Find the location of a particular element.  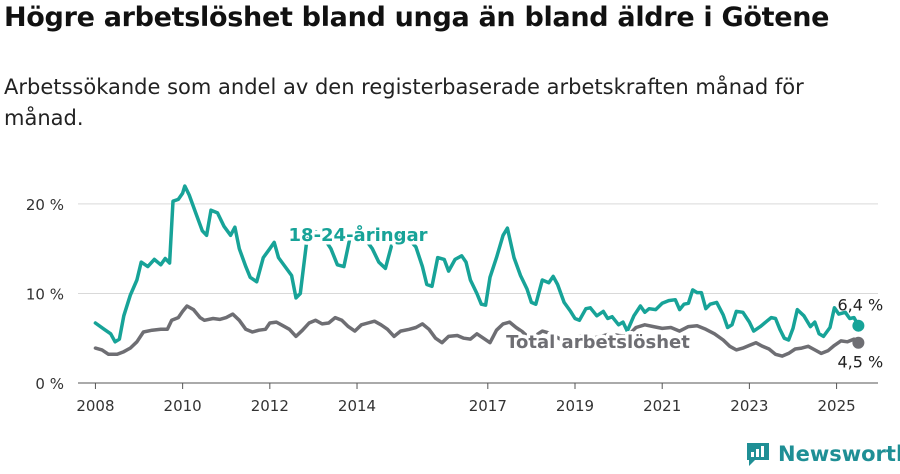

end-point-youth is located at coordinates (858, 325).